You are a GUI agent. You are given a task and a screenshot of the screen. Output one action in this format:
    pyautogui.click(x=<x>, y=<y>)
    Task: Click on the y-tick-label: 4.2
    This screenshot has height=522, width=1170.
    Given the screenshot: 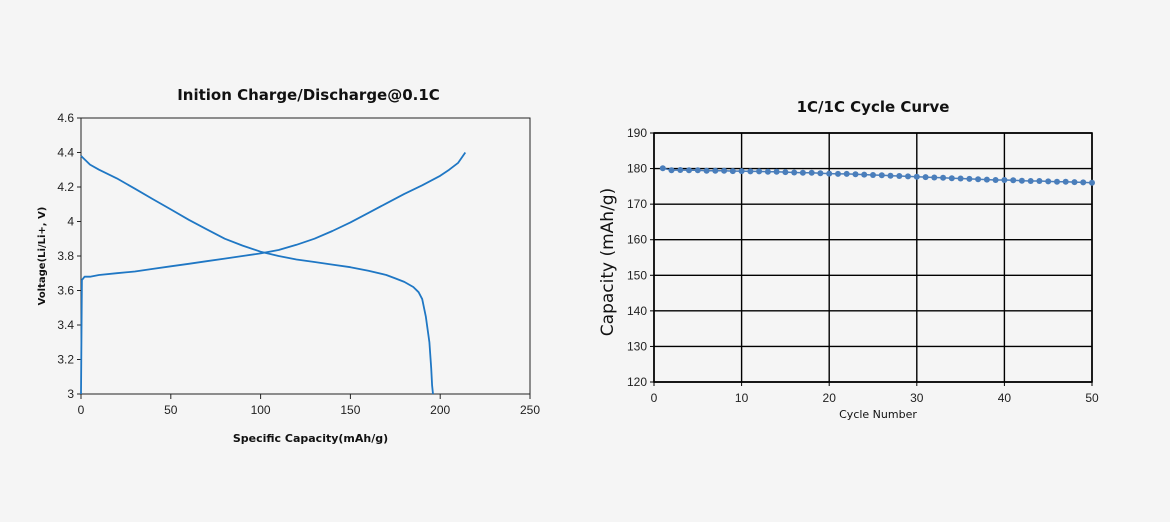 What is the action you would take?
    pyautogui.click(x=65, y=187)
    